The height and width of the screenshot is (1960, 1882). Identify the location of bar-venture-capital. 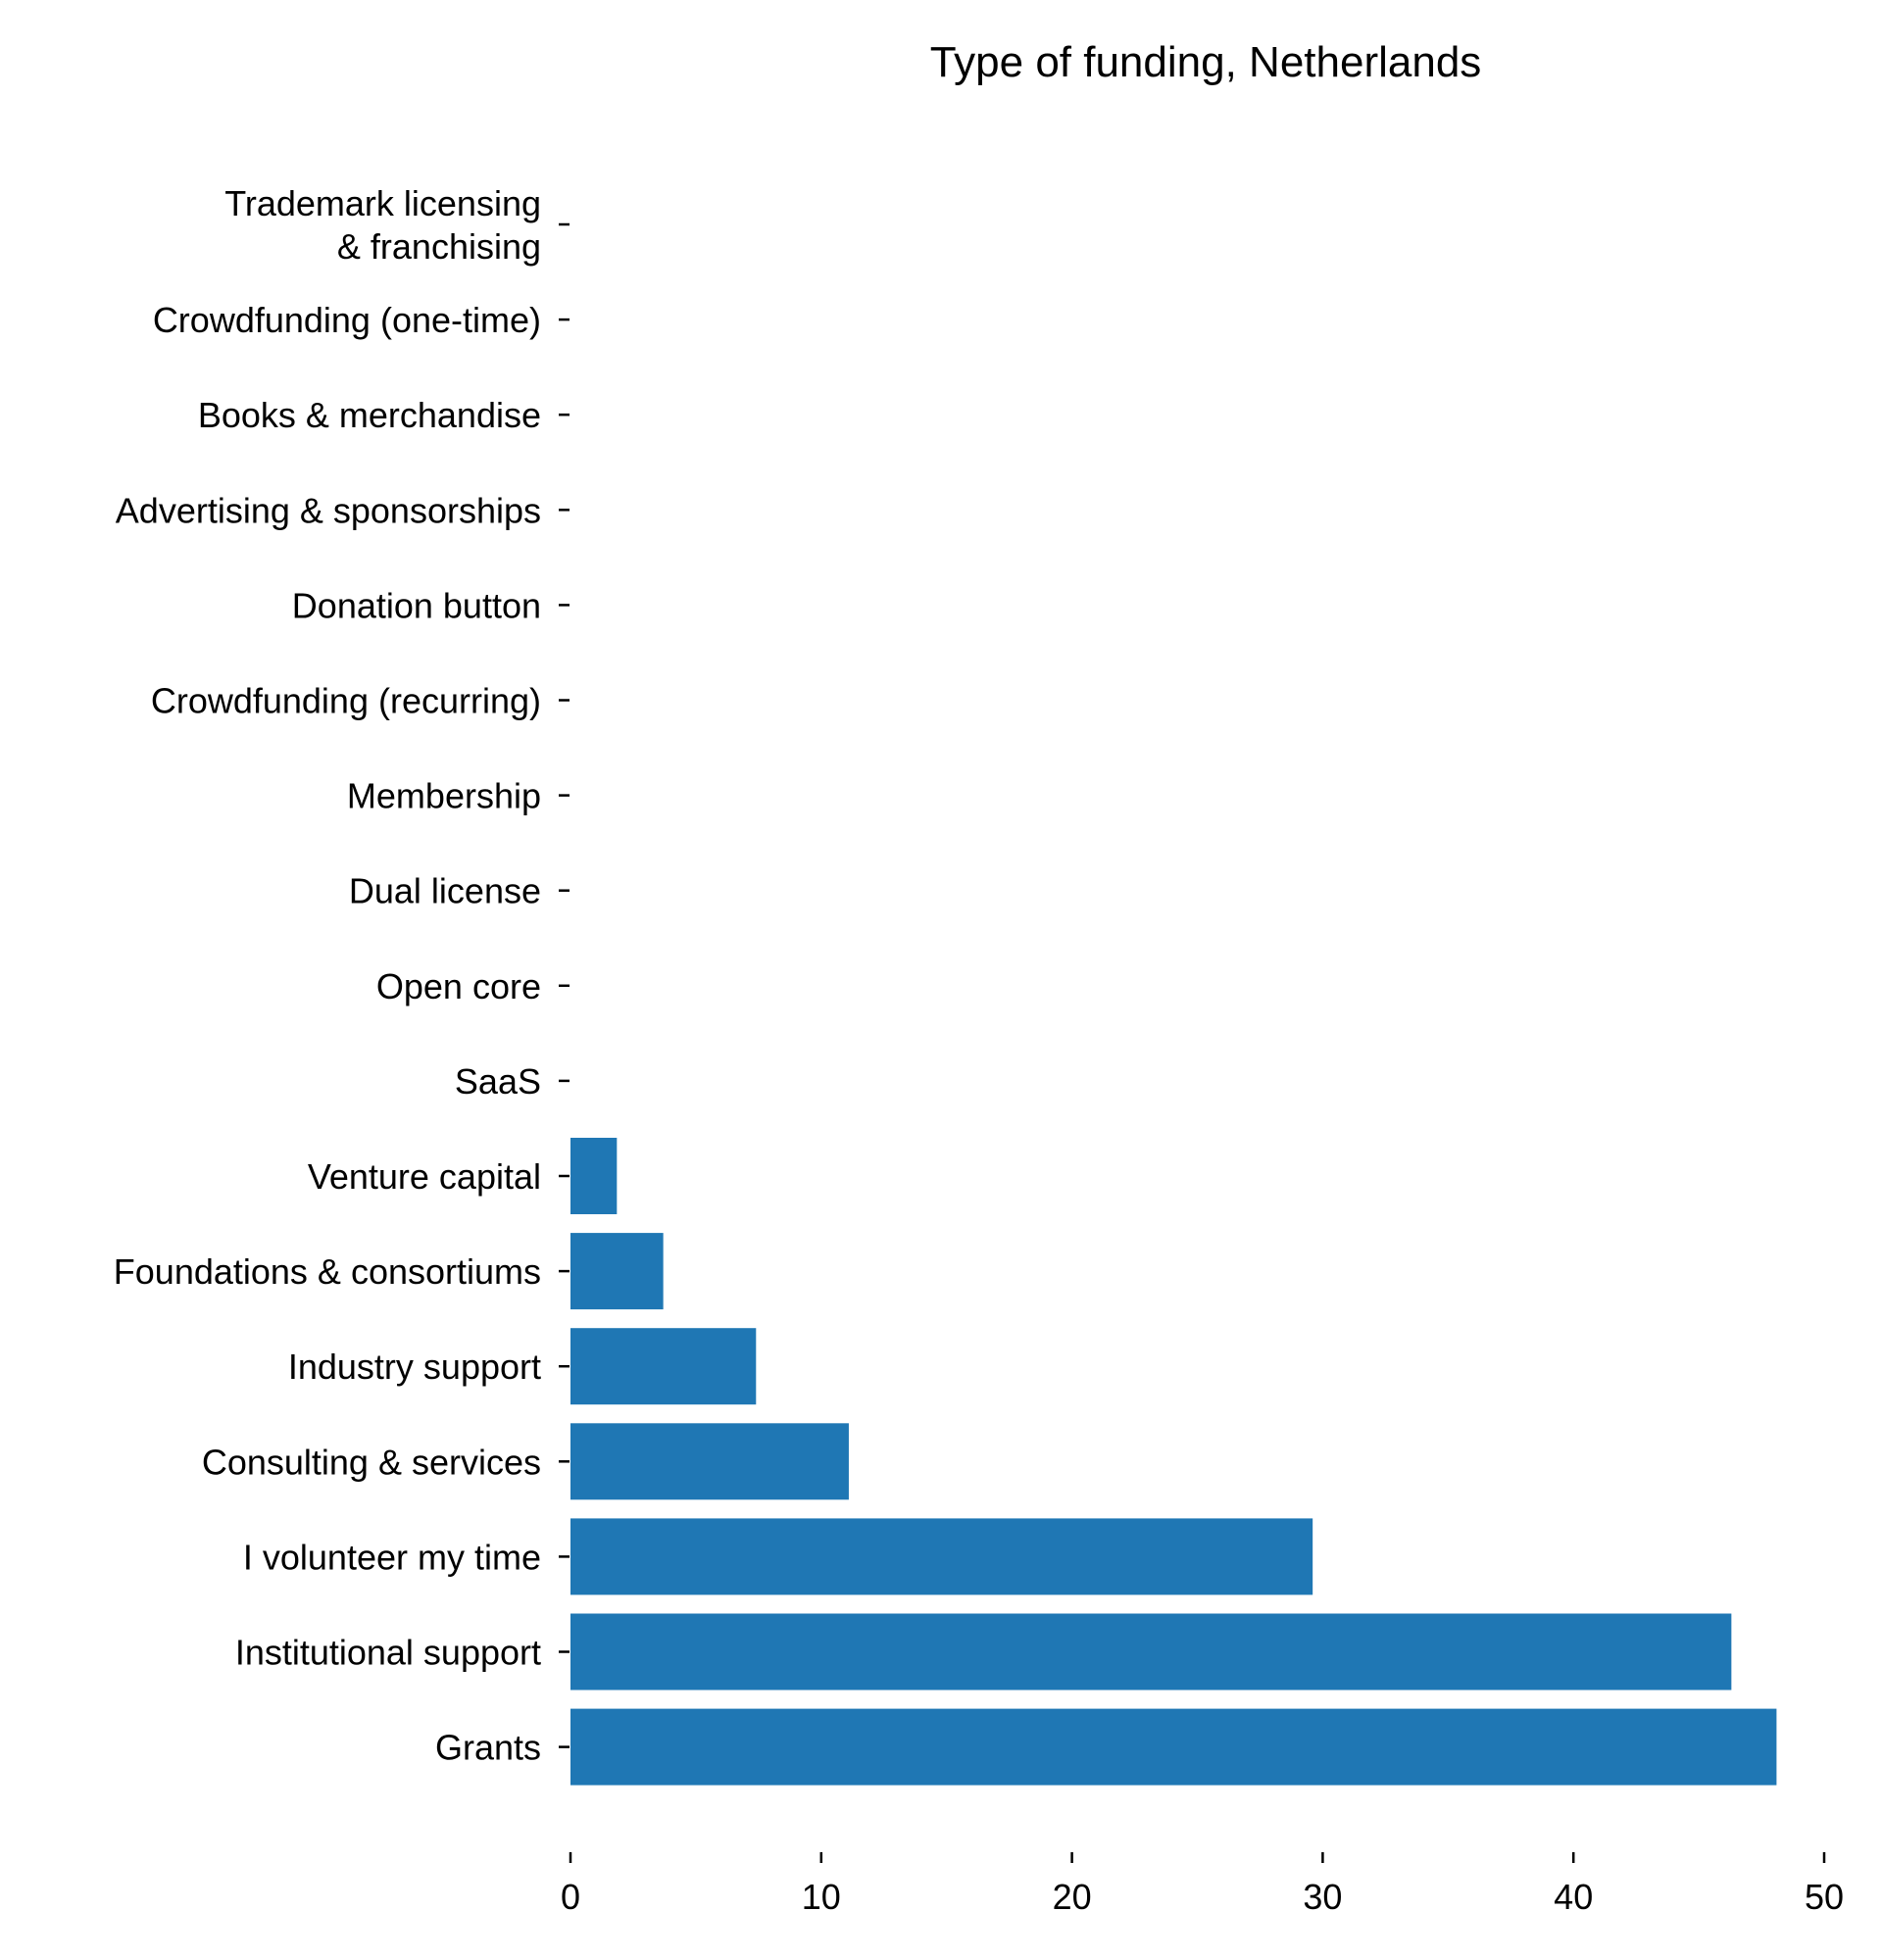
(594, 1176).